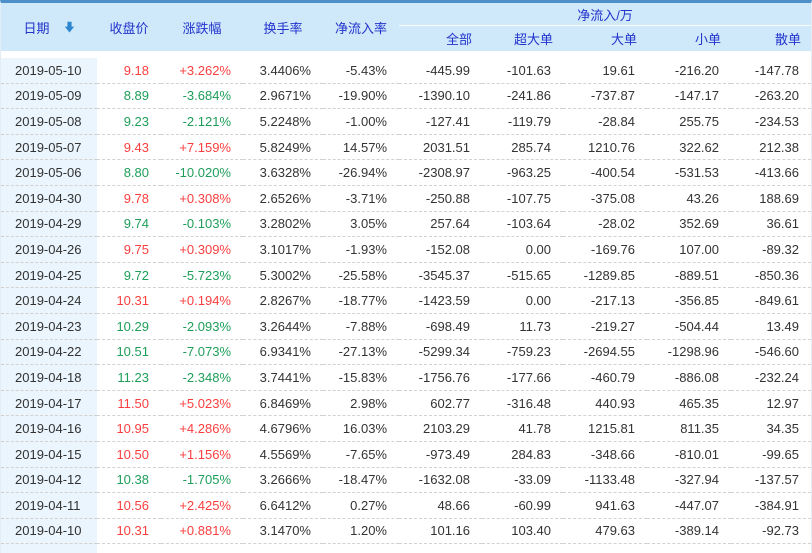  Describe the element at coordinates (49, 548) in the screenshot. I see `clipped-date-cell` at that location.